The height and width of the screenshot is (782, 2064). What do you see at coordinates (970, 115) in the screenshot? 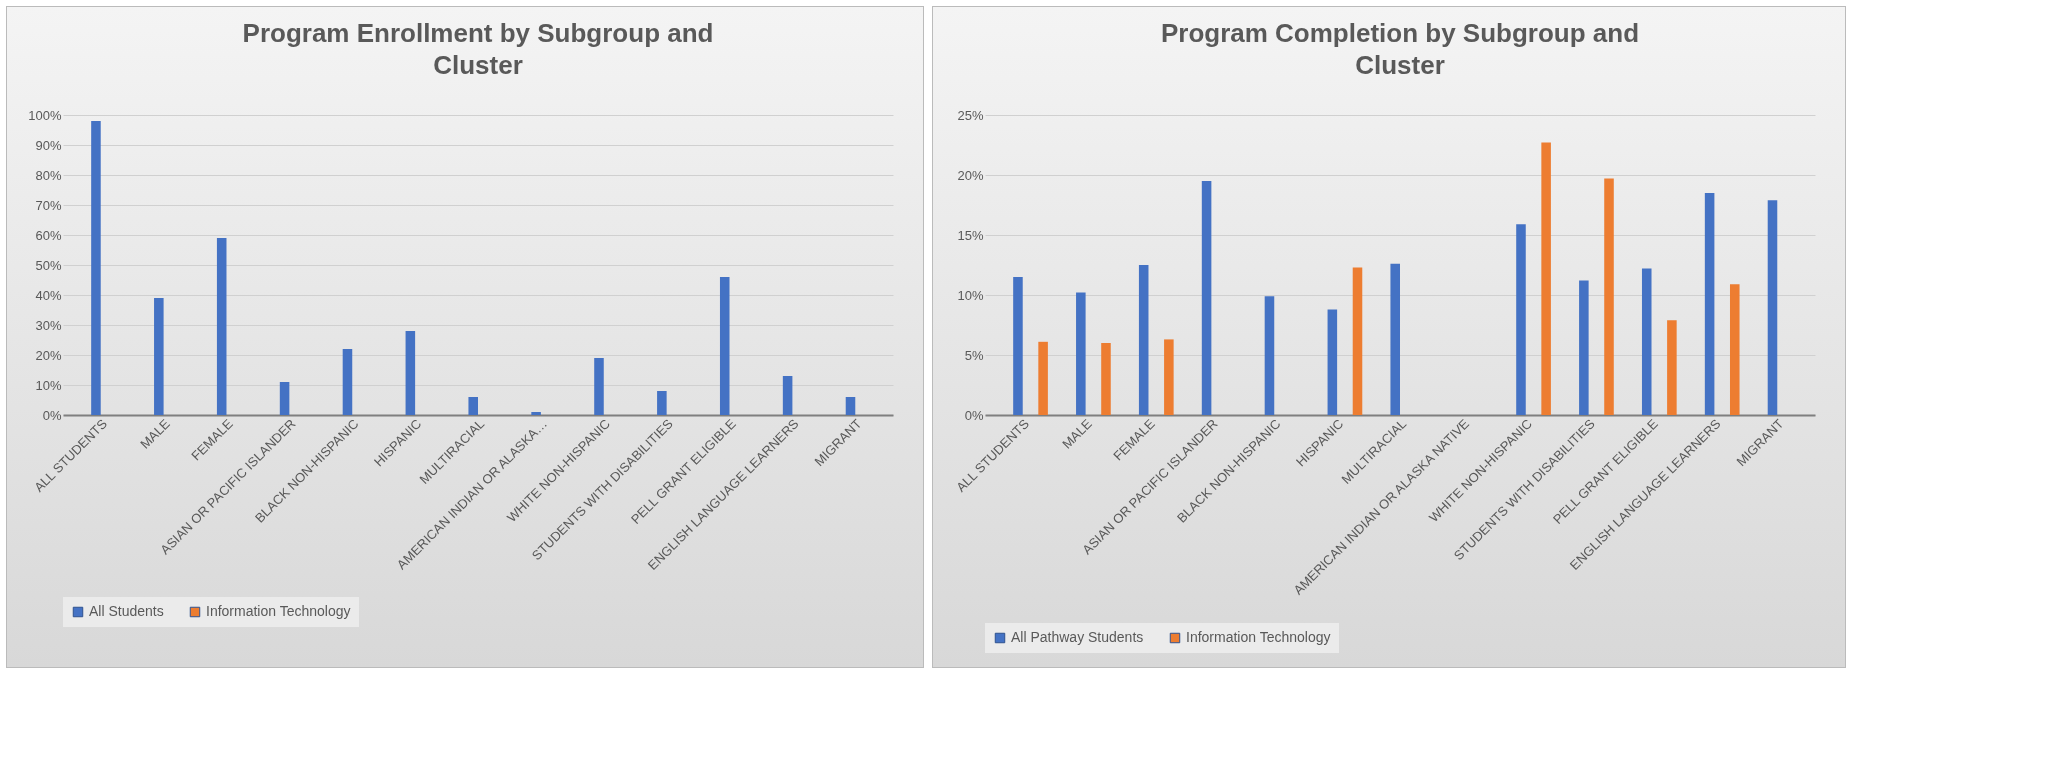
I see `y-tick-label: 25%` at bounding box center [970, 115].